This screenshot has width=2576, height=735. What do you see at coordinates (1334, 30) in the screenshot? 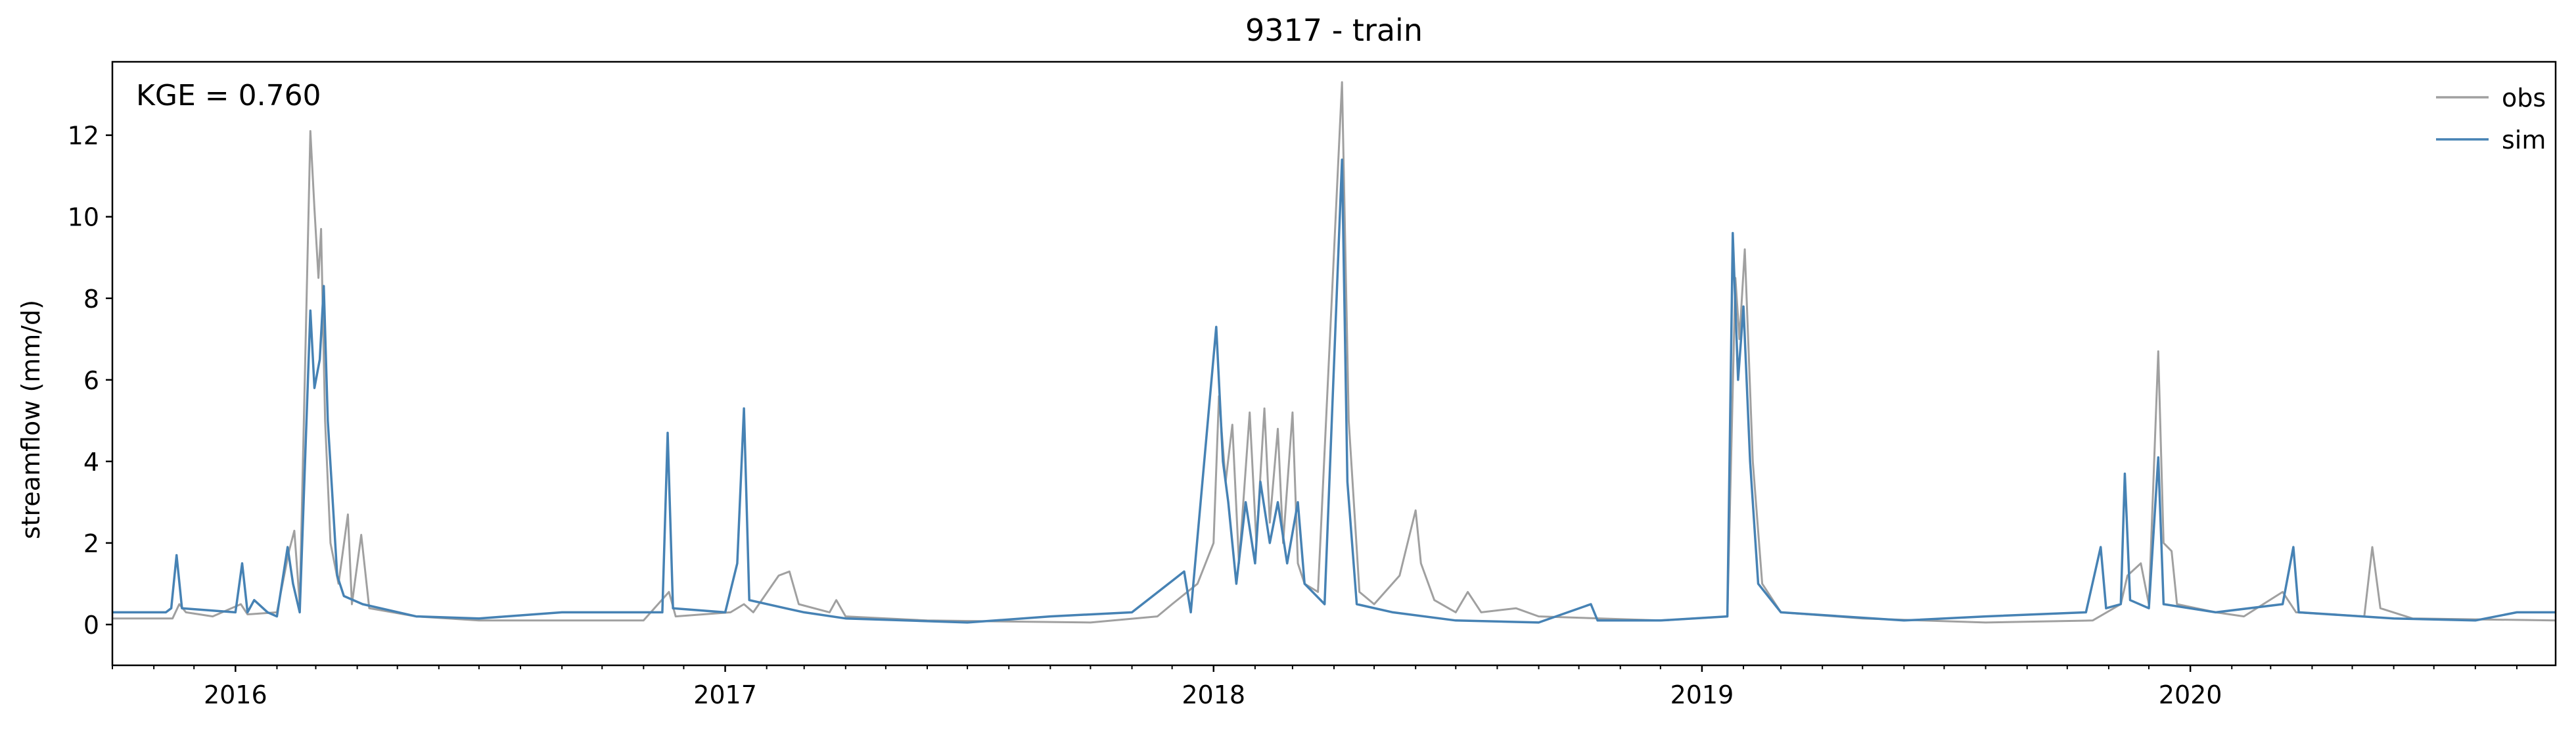
I see `chart-title: 9317 - train` at bounding box center [1334, 30].